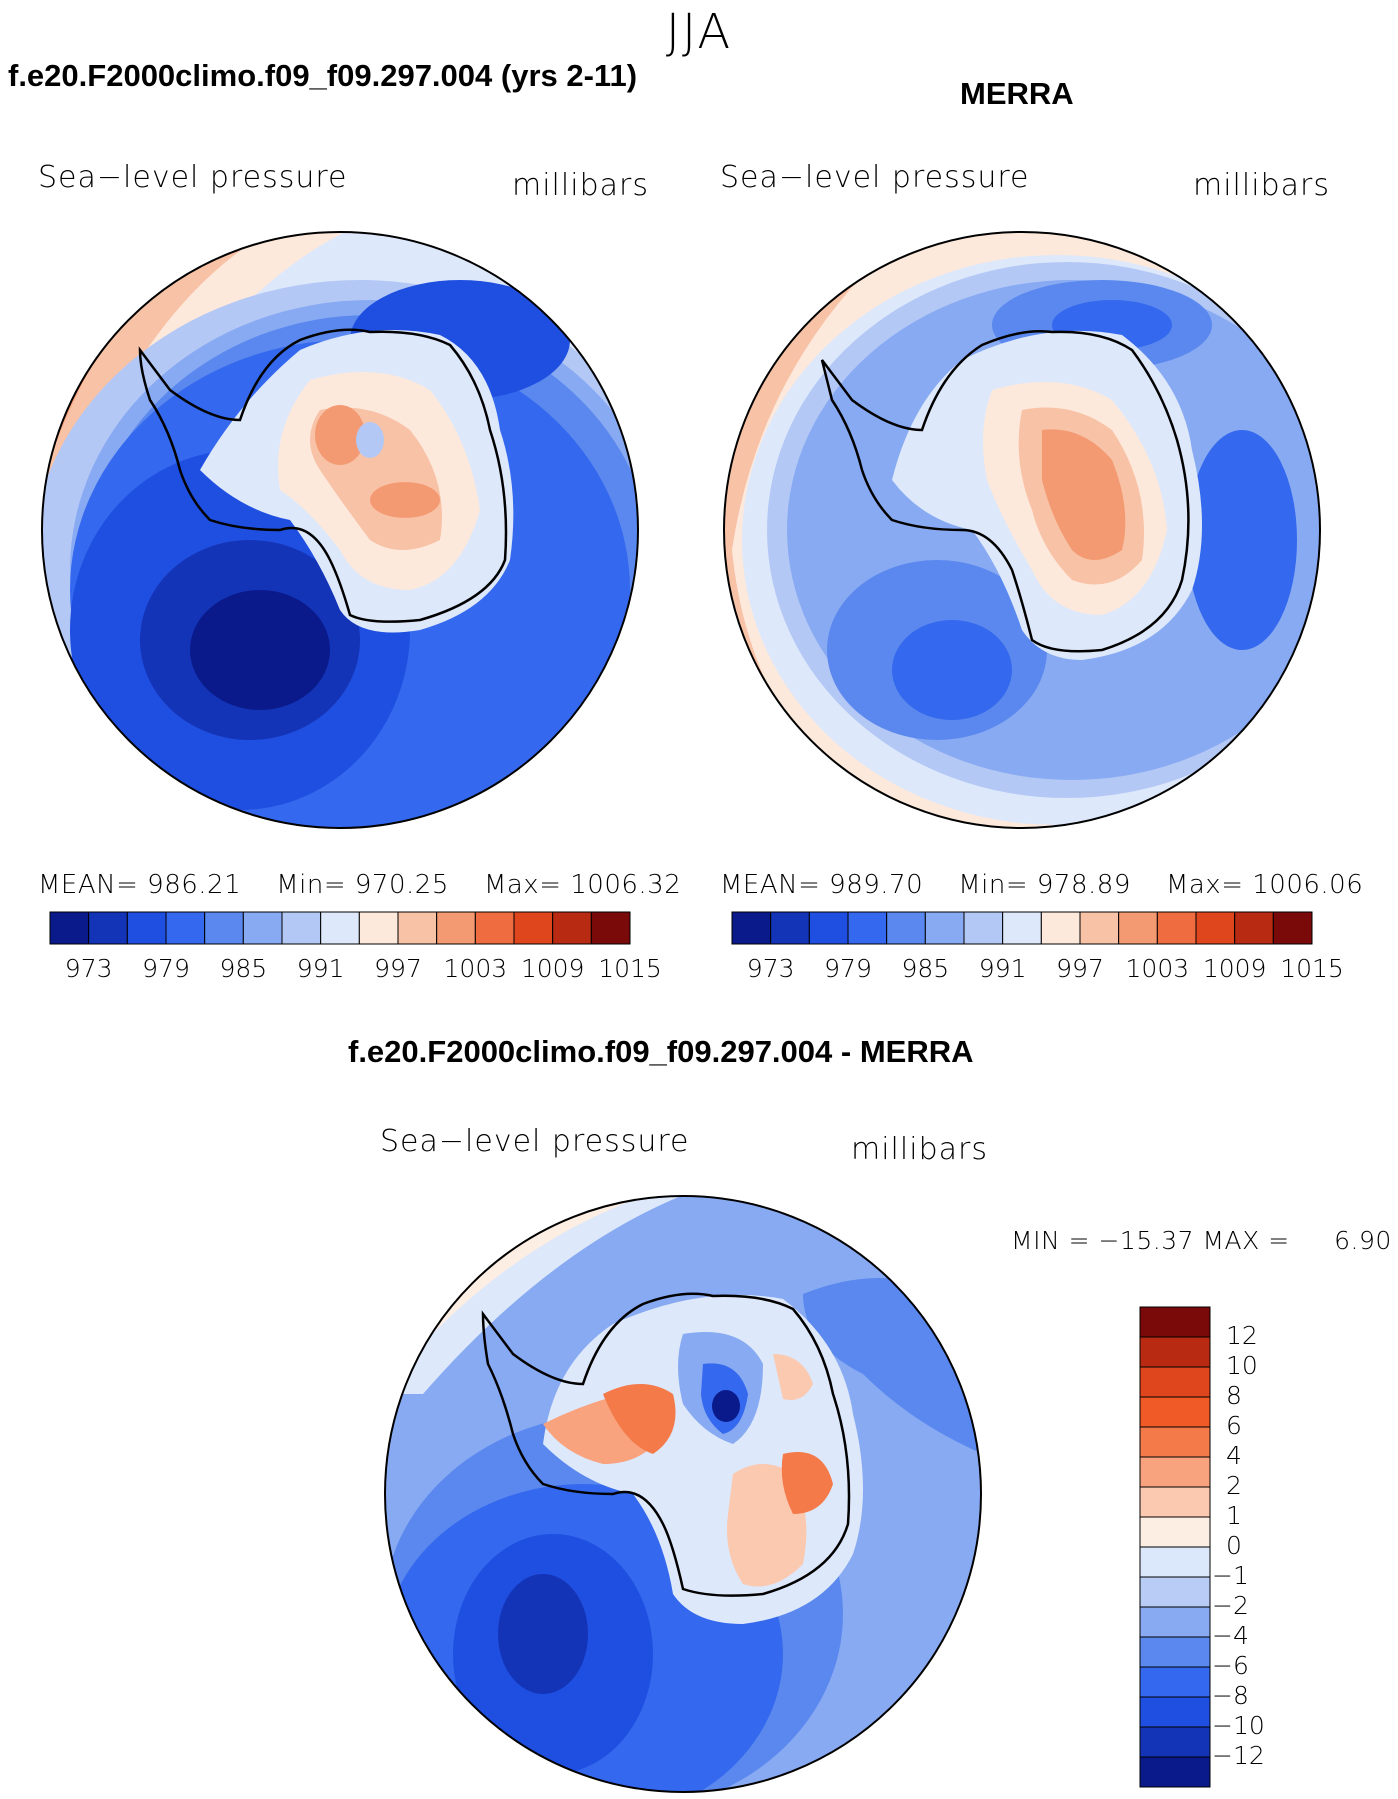 The width and height of the screenshot is (1398, 1799). I want to click on main-title: JJA, so click(699, 32).